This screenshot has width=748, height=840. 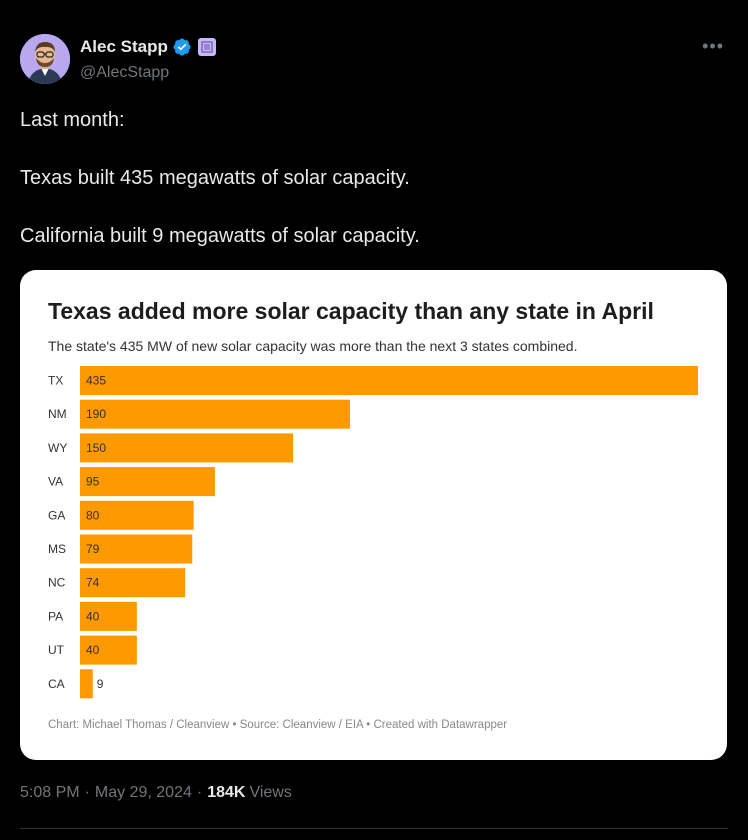 What do you see at coordinates (93, 650) in the screenshot?
I see `value-label-ut: 40` at bounding box center [93, 650].